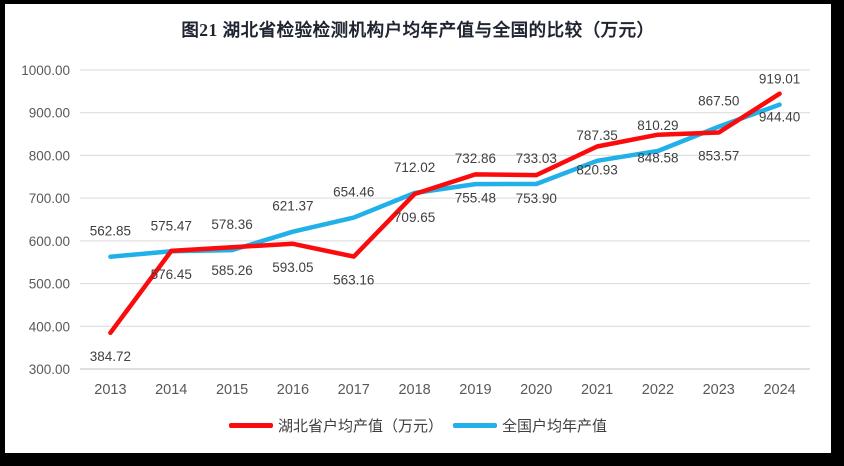 Image resolution: width=844 pixels, height=466 pixels. I want to click on x-axis-tick-label: 2016, so click(293, 390).